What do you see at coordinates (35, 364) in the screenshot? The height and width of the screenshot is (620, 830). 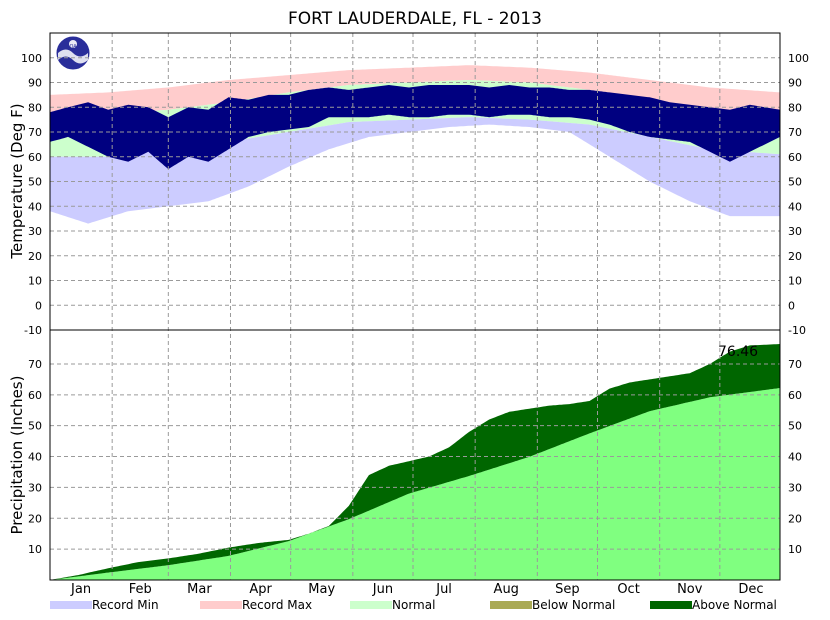 I see `precip-tick-left: 70` at bounding box center [35, 364].